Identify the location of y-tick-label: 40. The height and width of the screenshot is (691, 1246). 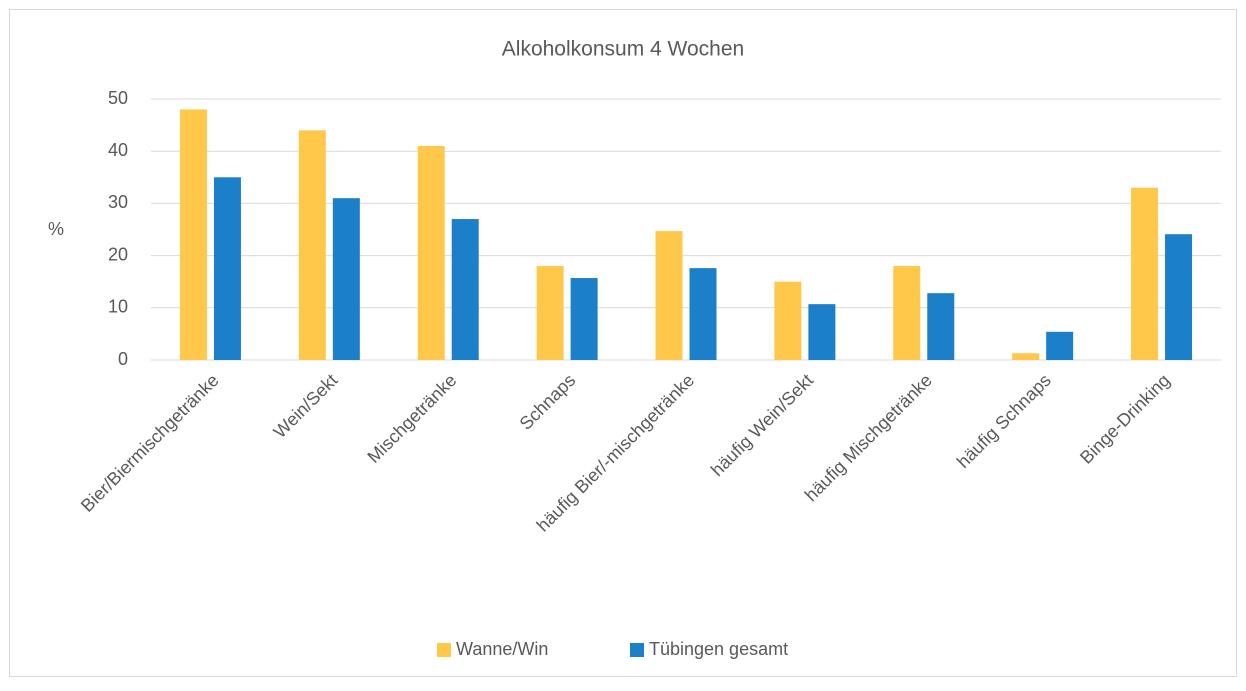
(118, 150).